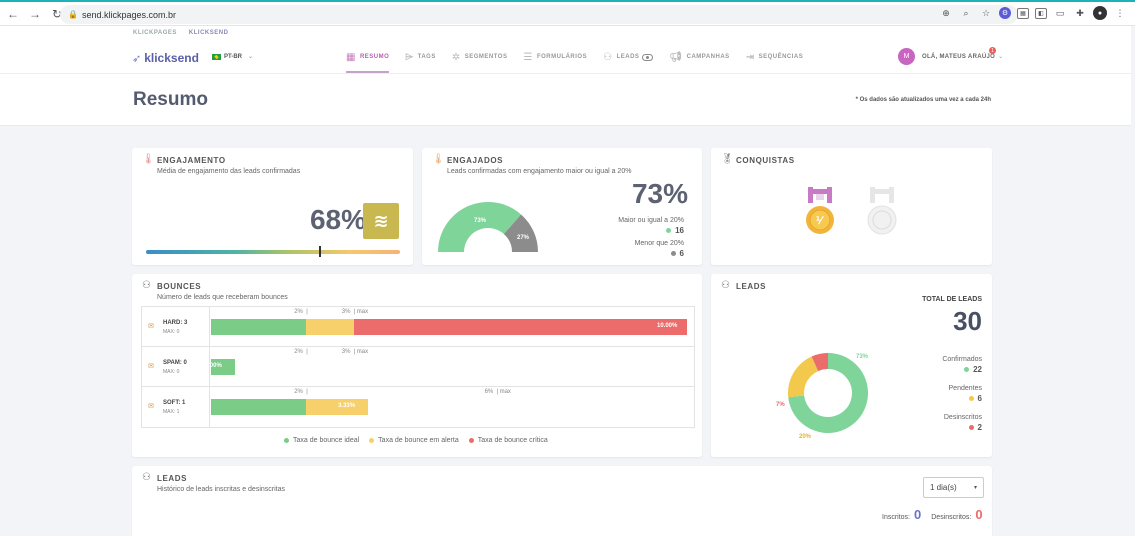 The height and width of the screenshot is (536, 1135). What do you see at coordinates (420, 57) in the screenshot?
I see `menu-tags: ⌲ TAGS` at bounding box center [420, 57].